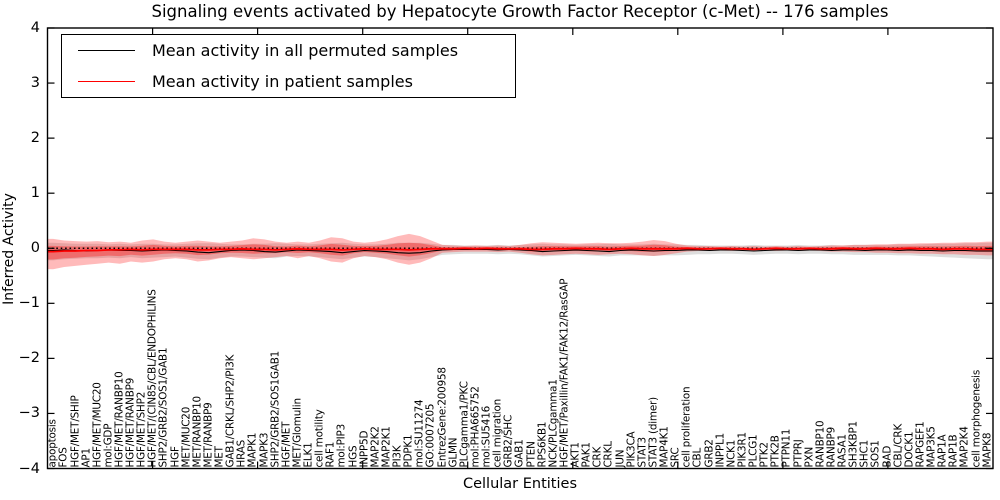  I want to click on x-category-label: BAD, so click(887, 456).